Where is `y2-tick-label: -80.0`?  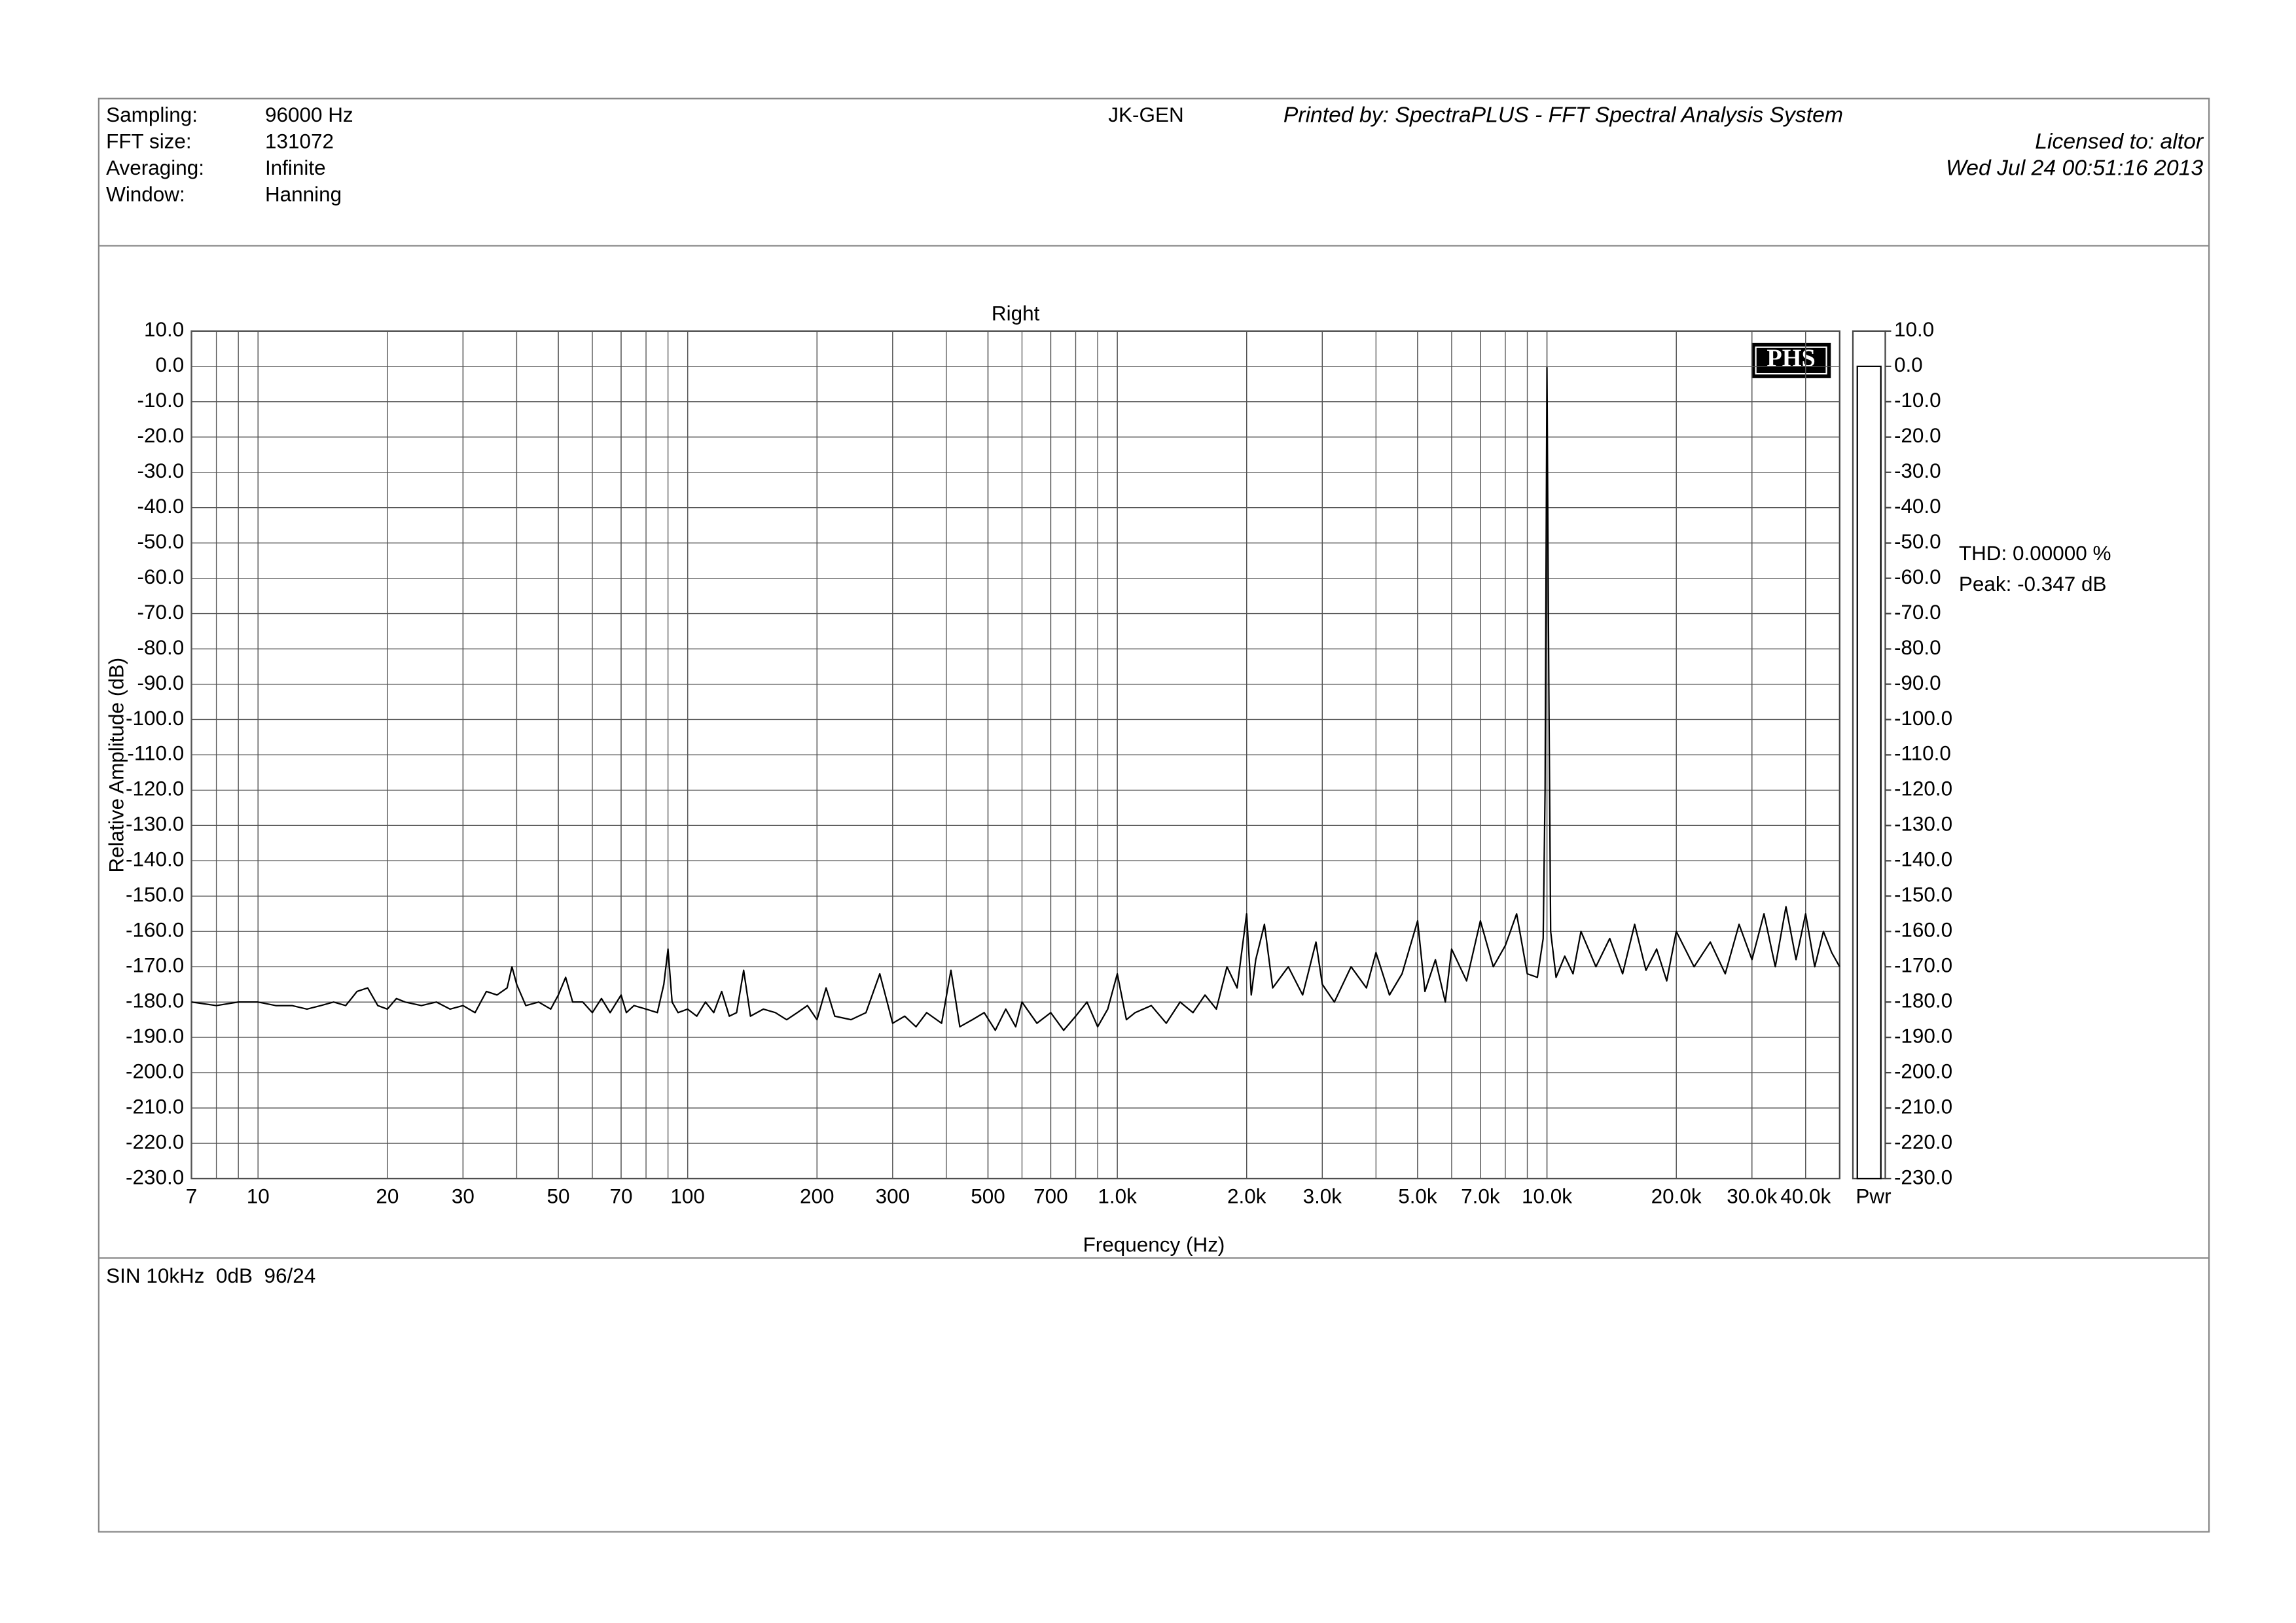 y2-tick-label: -80.0 is located at coordinates (1917, 647).